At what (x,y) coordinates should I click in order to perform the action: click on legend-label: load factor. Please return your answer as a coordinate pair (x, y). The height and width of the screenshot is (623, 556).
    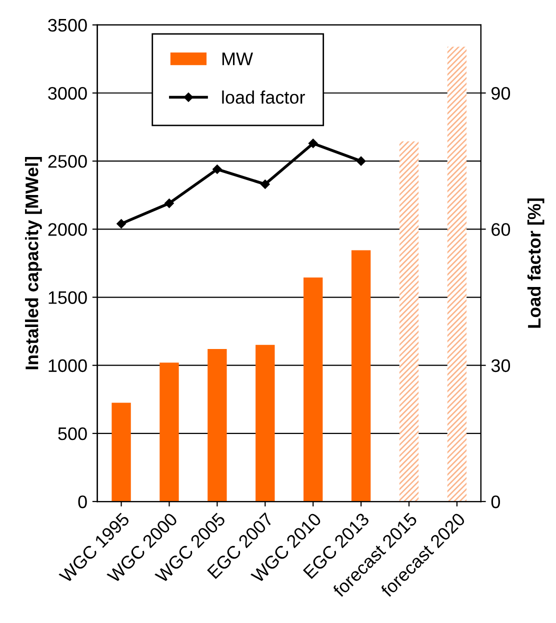
    Looking at the image, I should click on (263, 97).